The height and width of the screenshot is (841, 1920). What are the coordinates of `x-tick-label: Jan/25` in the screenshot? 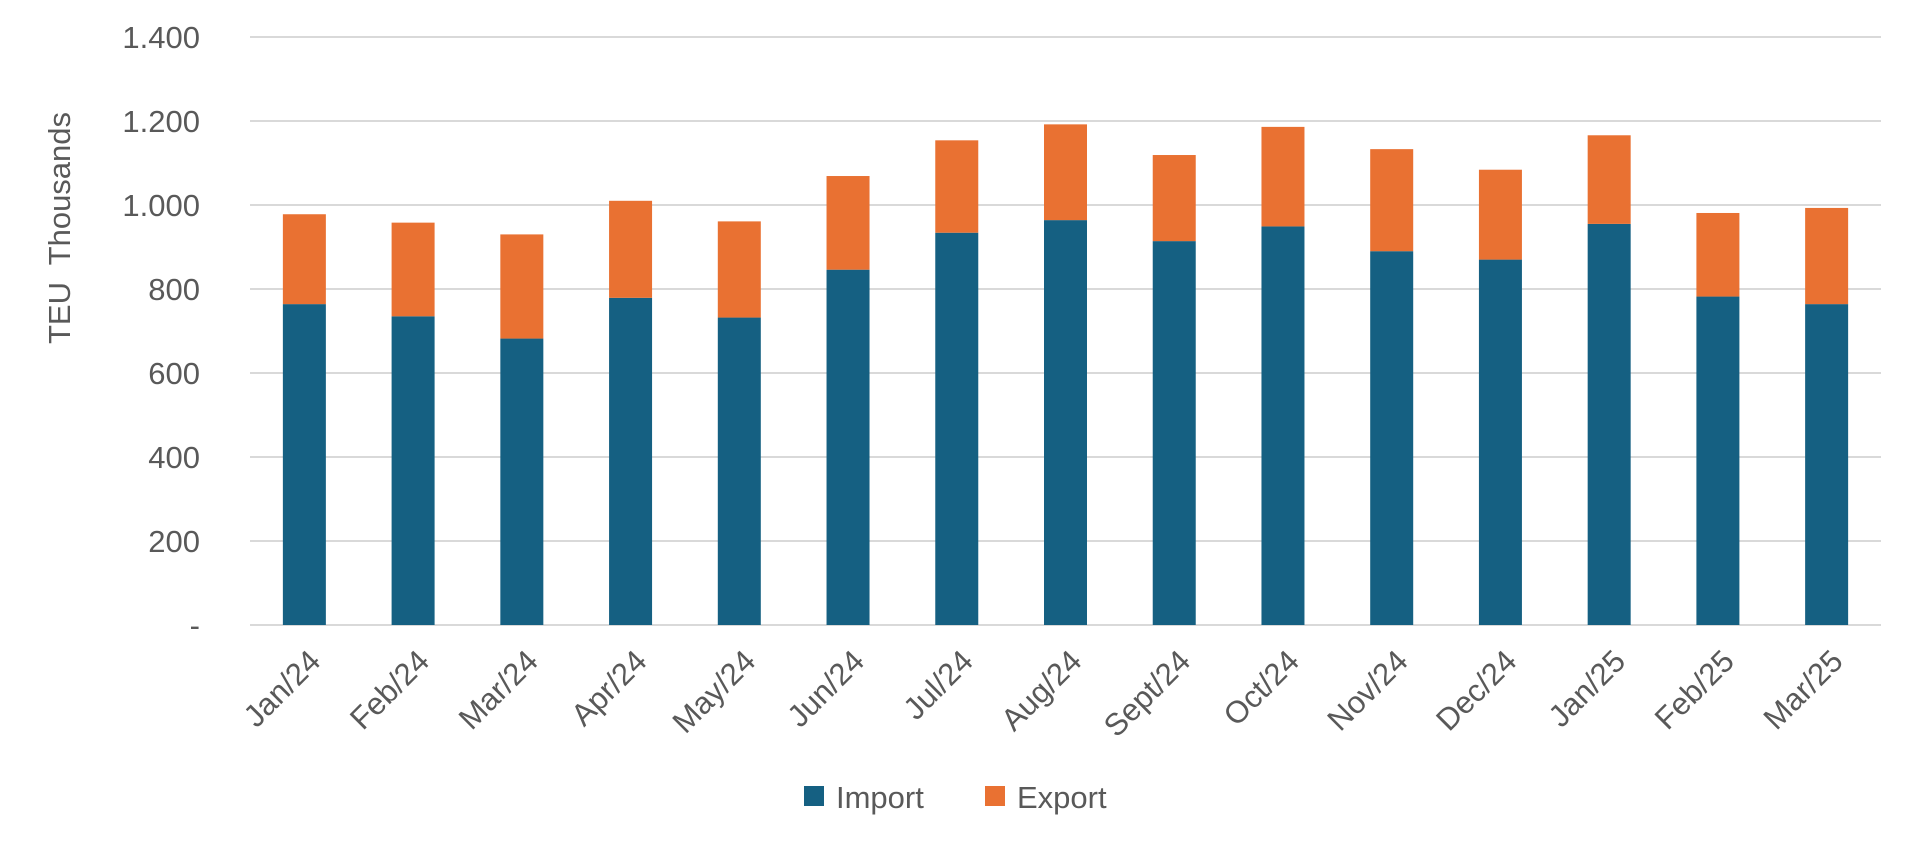 It's located at (1587, 688).